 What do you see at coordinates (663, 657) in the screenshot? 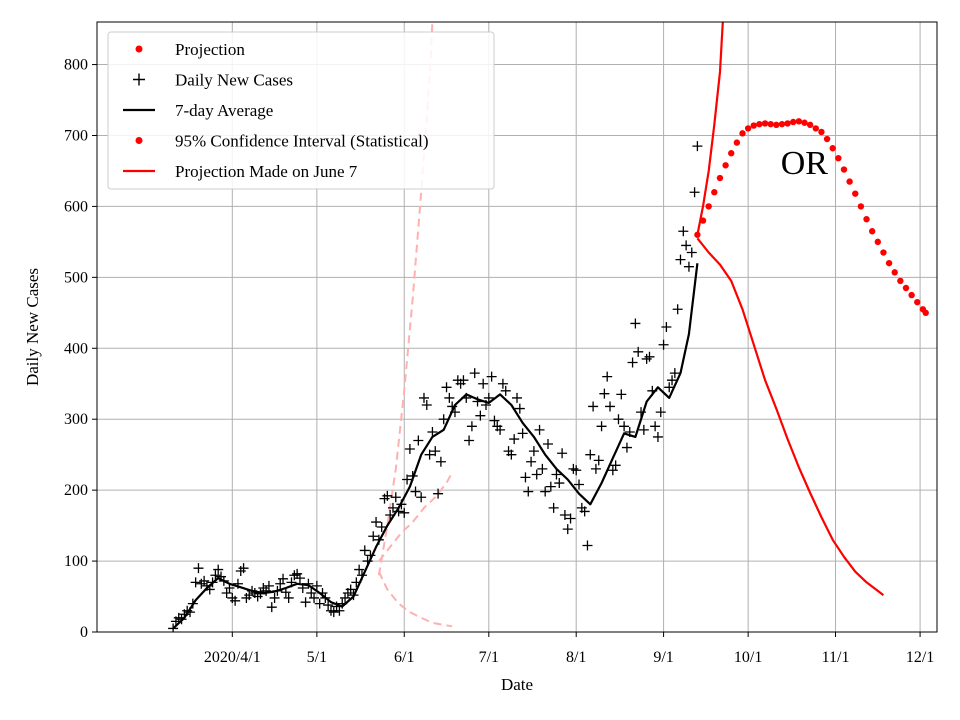
I see `x-tick-label: 9/1` at bounding box center [663, 657].